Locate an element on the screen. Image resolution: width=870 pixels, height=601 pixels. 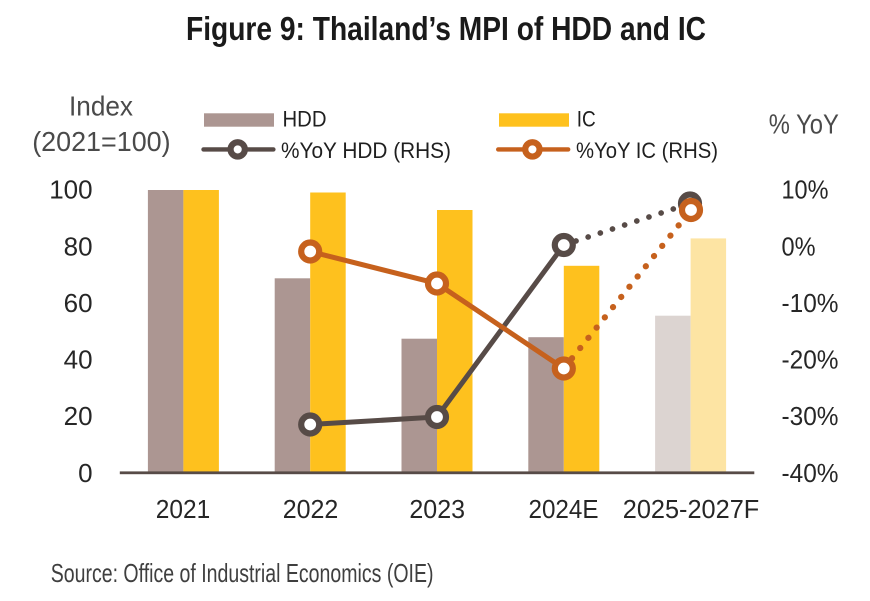
svg-text: 2021 is located at coordinates (183, 509).